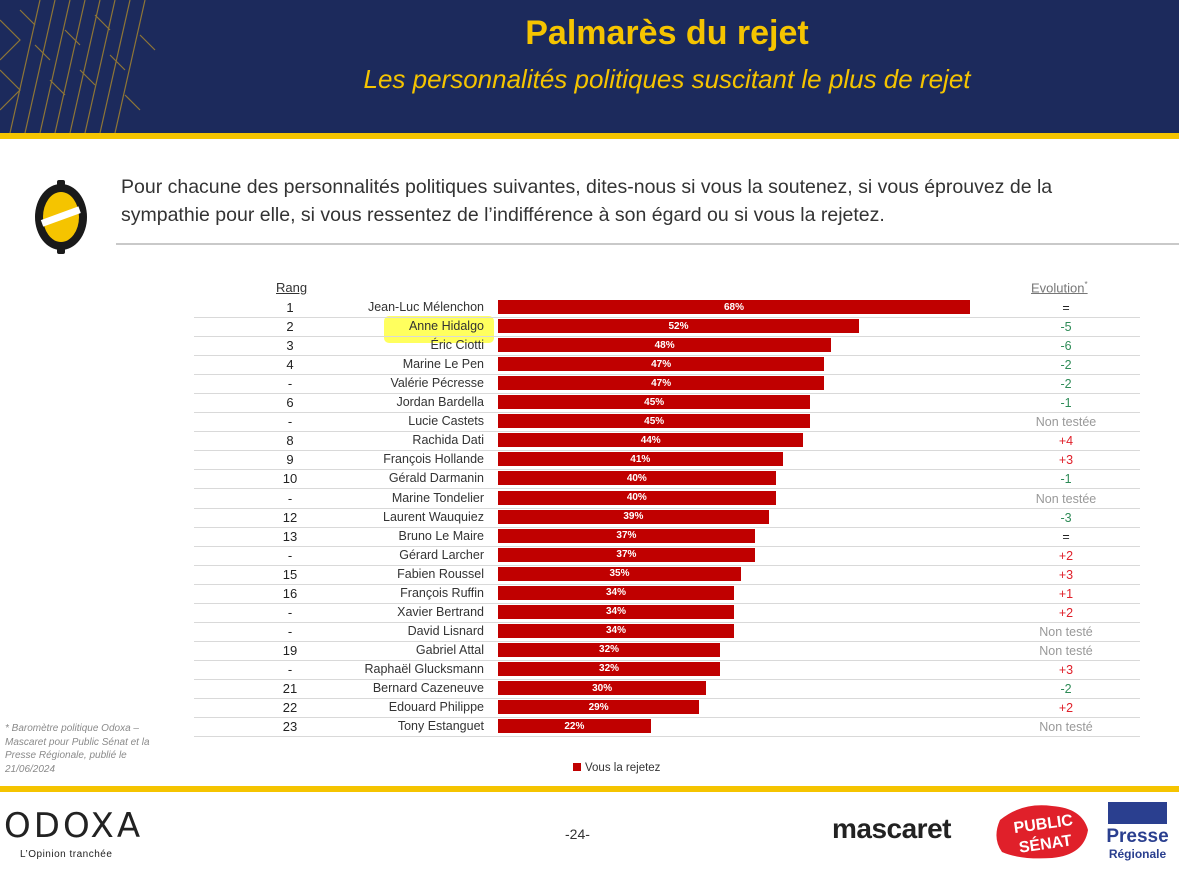 This screenshot has width=1179, height=871. Describe the element at coordinates (664, 345) in the screenshot. I see `bar-value-label: 48%` at that location.